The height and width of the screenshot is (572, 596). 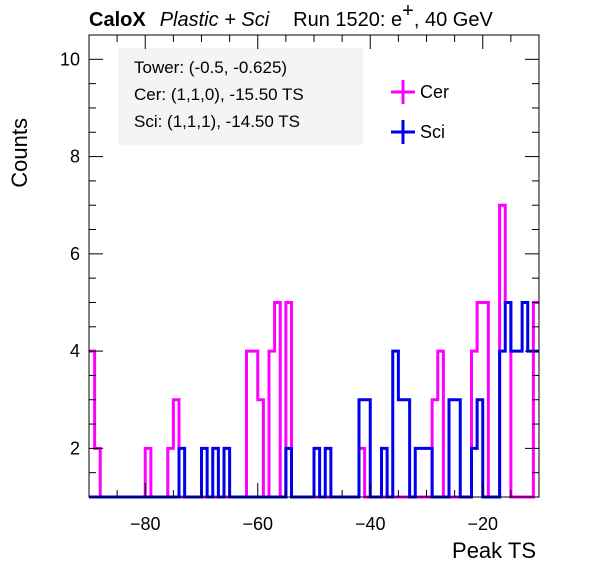 I want to click on y-tick-label: 8, so click(x=75, y=157).